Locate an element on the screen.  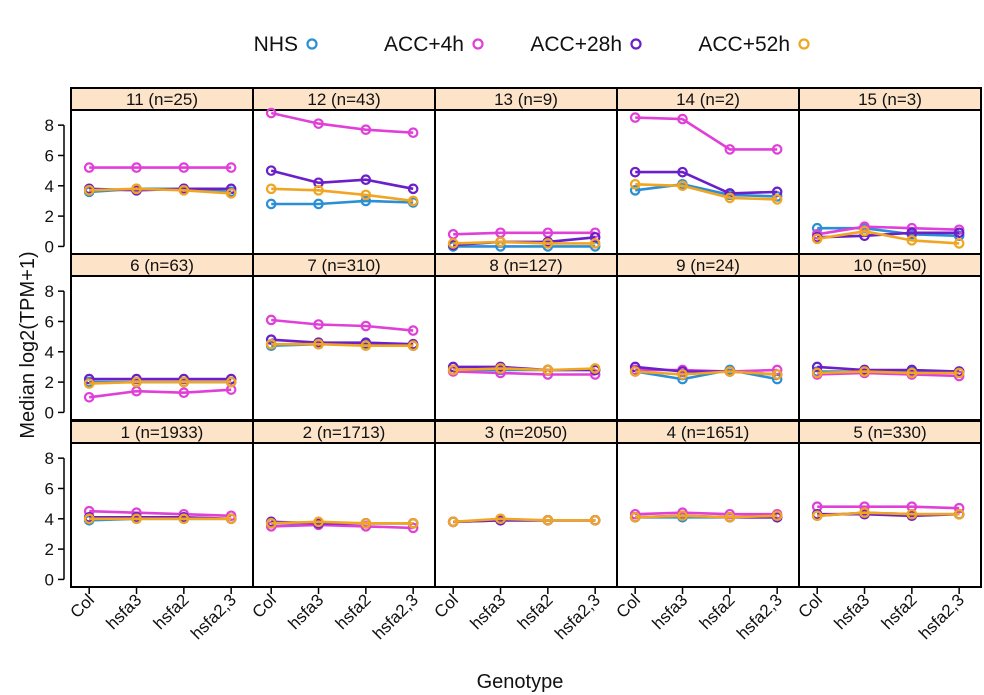
point-nhs-hsfa3 is located at coordinates (318, 204).